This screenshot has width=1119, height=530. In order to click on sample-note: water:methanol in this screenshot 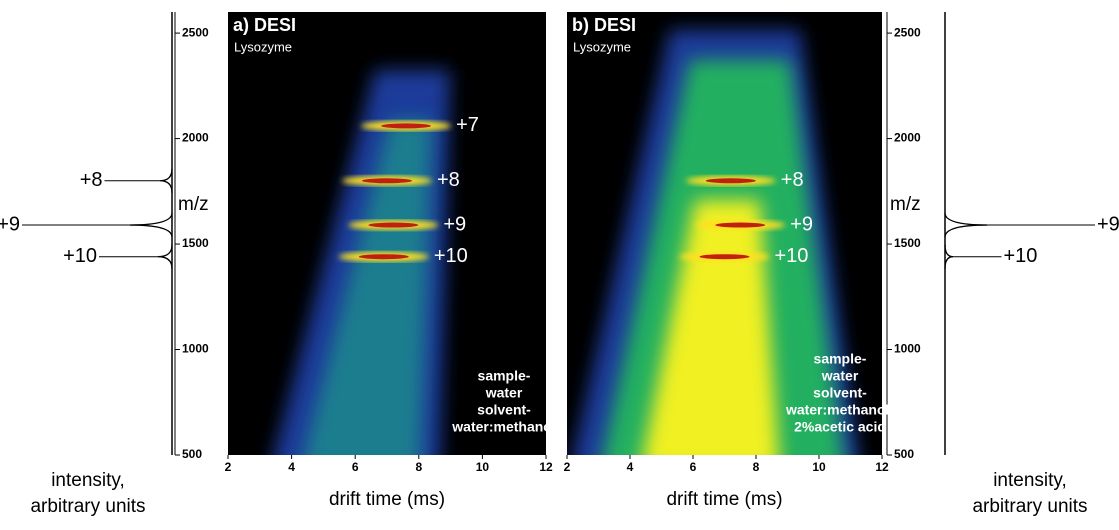, I will do `click(503, 427)`.